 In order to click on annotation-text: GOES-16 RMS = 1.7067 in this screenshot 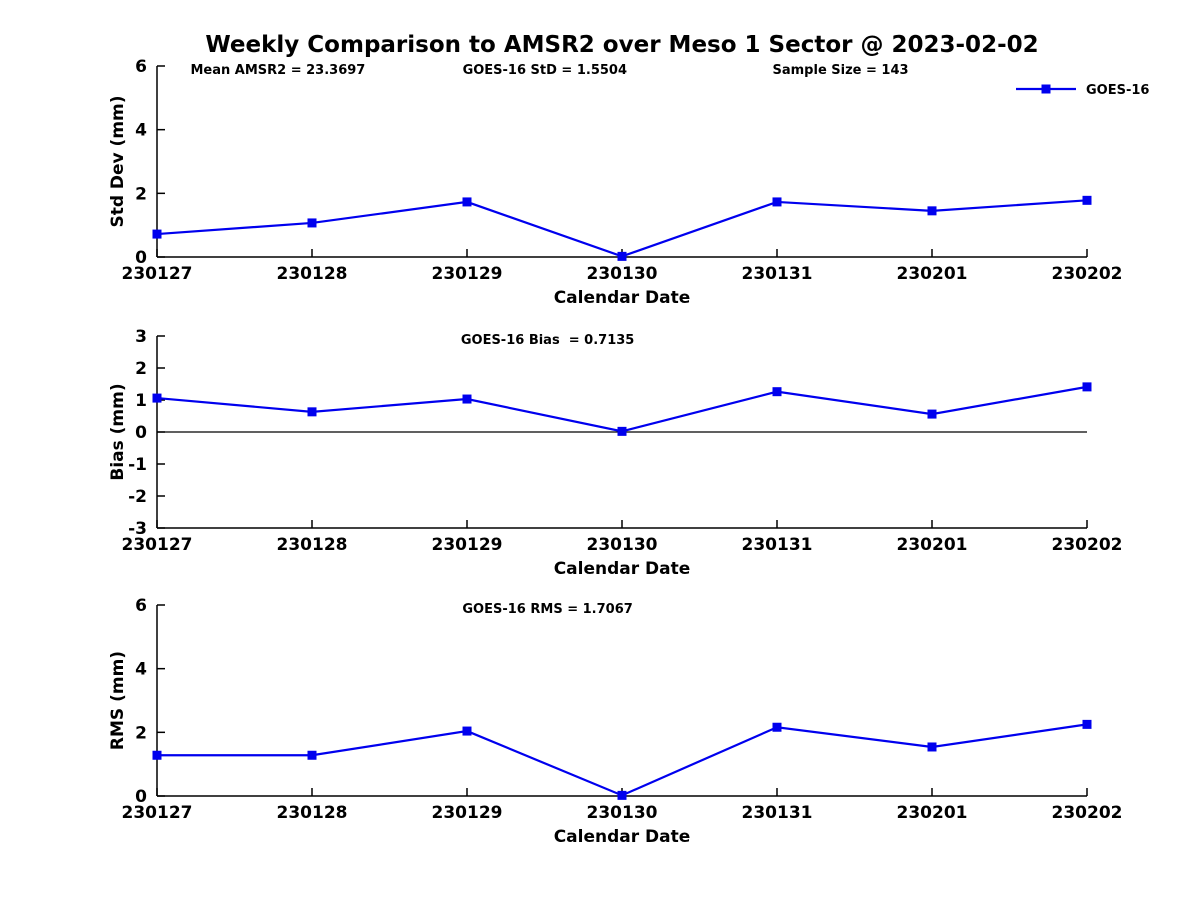, I will do `click(547, 609)`.